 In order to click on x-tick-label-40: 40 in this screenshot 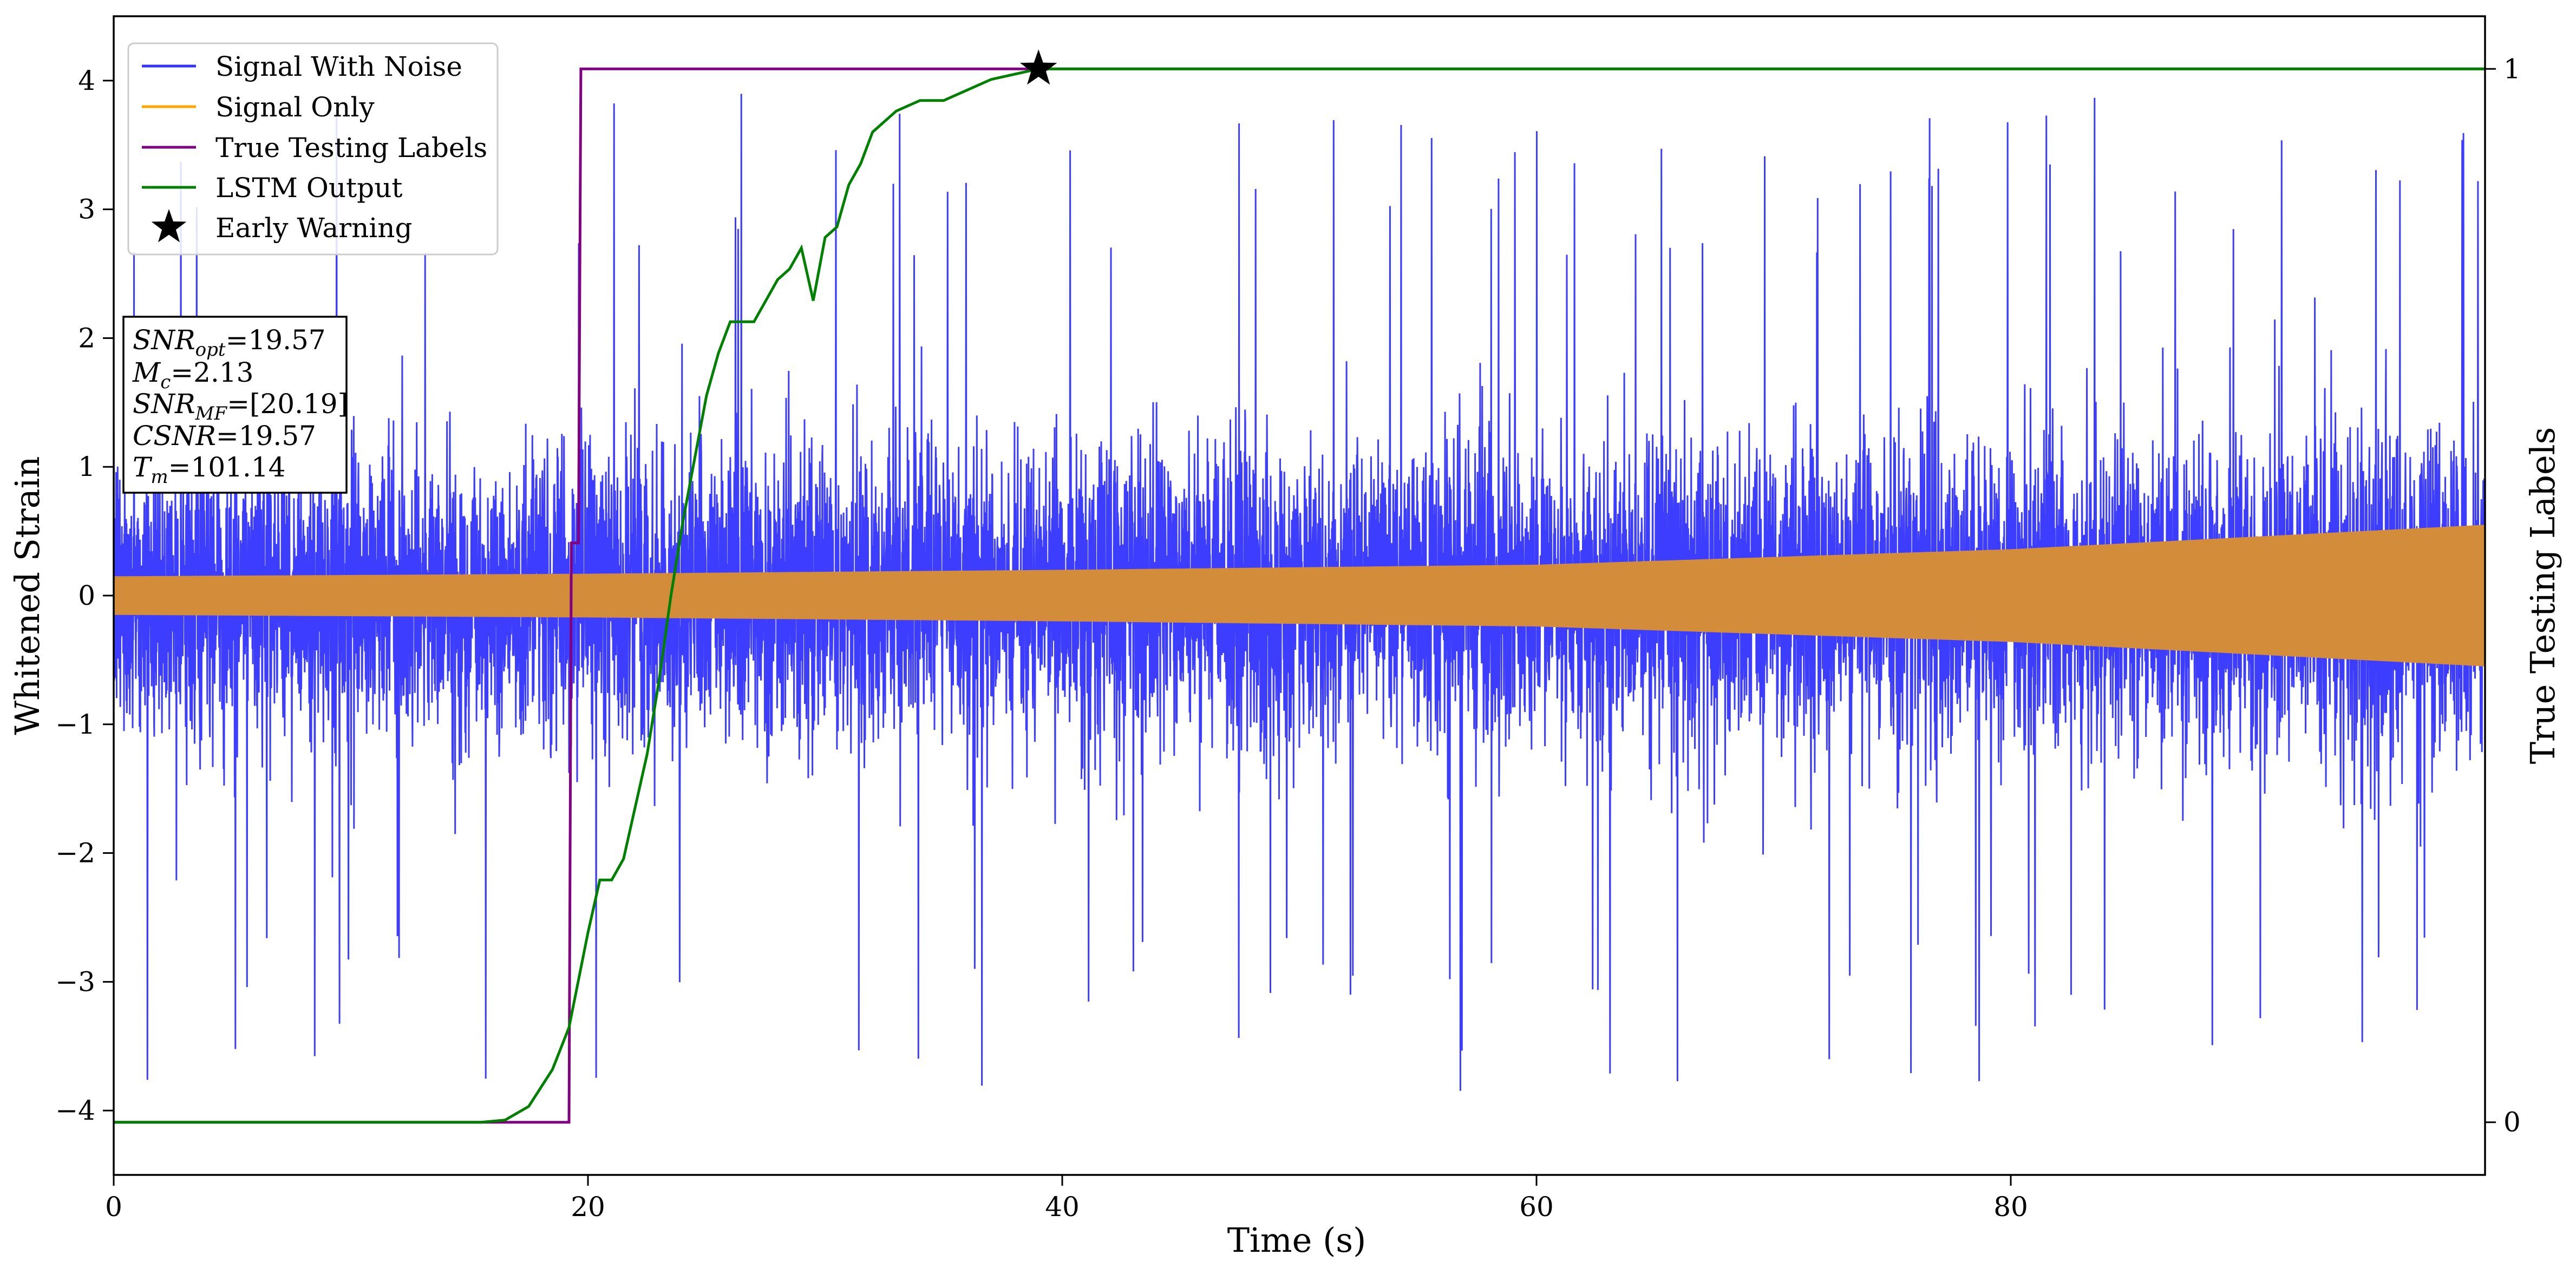, I will do `click(1062, 1207)`.